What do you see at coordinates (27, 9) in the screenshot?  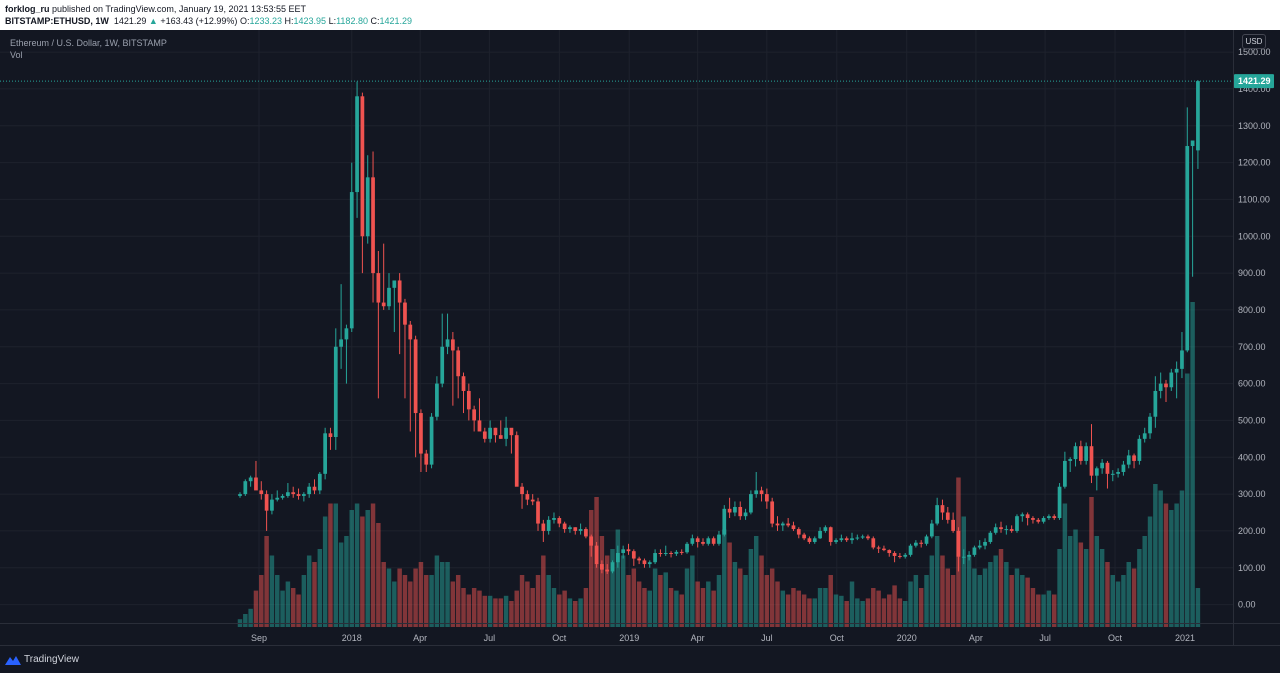 I see `author-name: forklog_ru` at bounding box center [27, 9].